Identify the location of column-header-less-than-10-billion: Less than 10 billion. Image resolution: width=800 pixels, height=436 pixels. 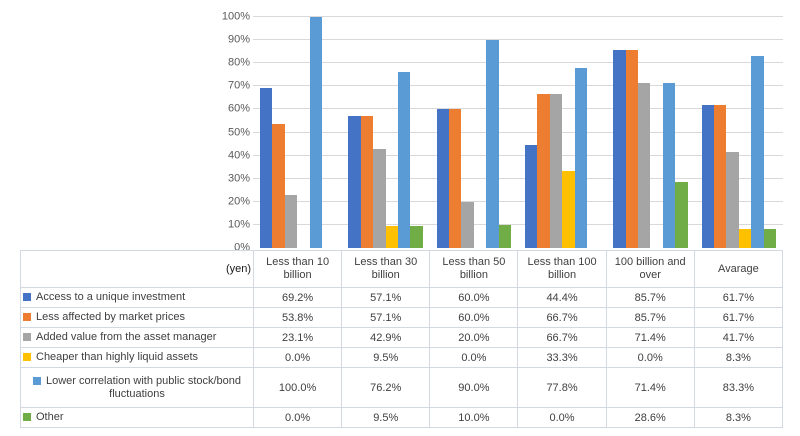
(297, 269).